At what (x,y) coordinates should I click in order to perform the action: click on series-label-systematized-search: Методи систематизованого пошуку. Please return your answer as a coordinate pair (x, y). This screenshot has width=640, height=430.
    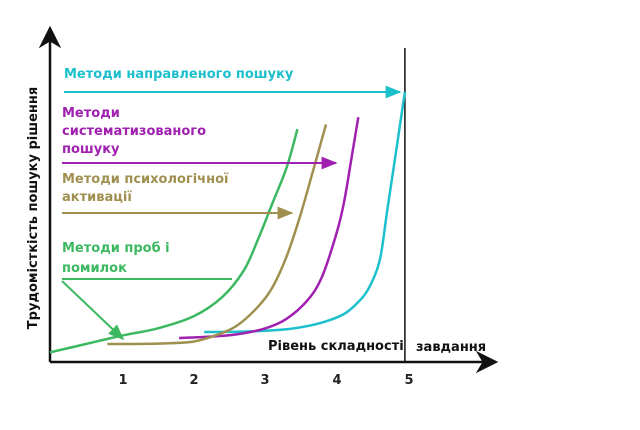
    Looking at the image, I should click on (136, 131).